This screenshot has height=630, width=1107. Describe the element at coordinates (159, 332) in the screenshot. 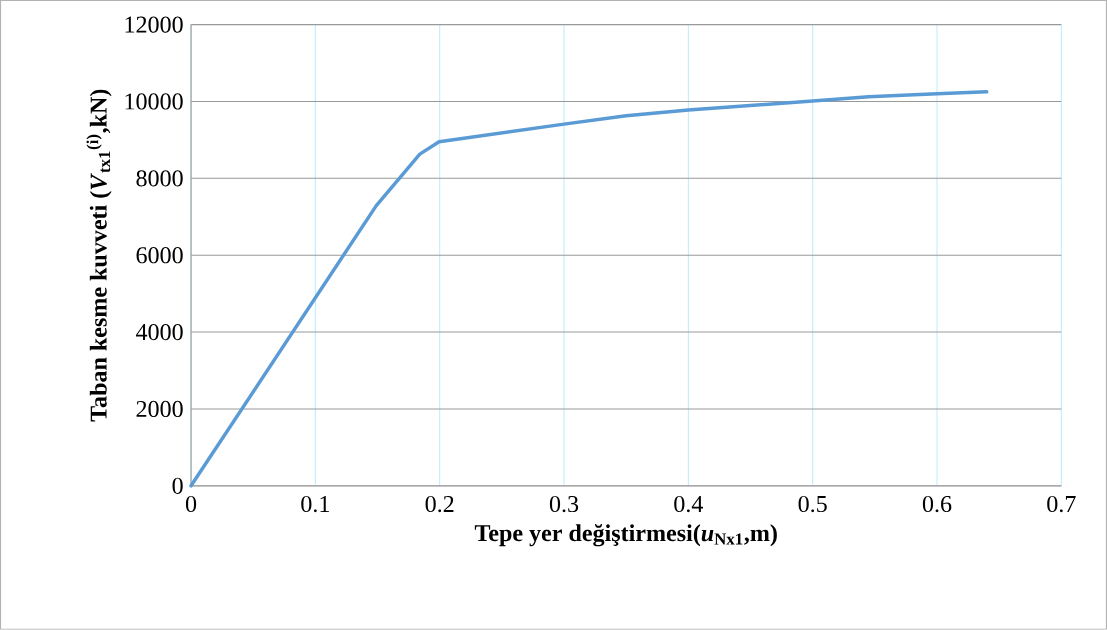

I see `y-tick-label: 4000` at that location.